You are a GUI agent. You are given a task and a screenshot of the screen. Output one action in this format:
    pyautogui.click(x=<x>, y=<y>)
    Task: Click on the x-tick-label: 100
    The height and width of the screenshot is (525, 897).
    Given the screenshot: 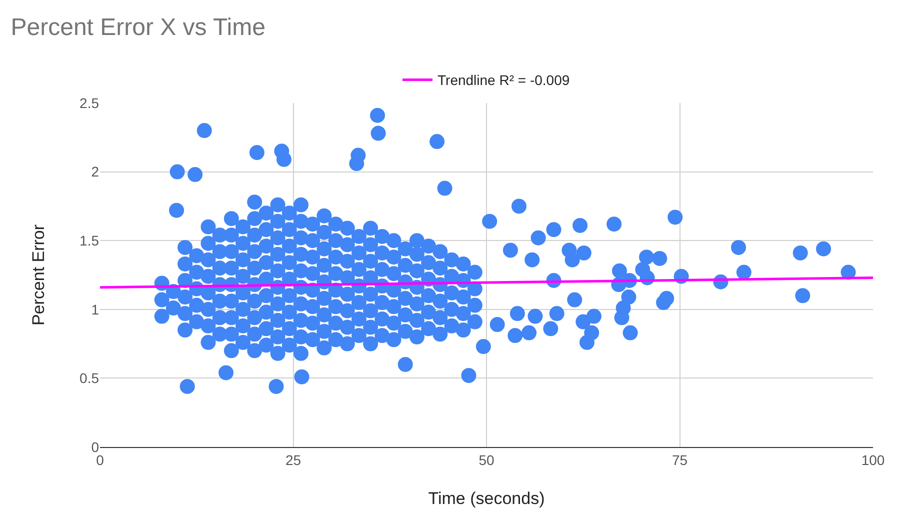 What is the action you would take?
    pyautogui.click(x=873, y=460)
    